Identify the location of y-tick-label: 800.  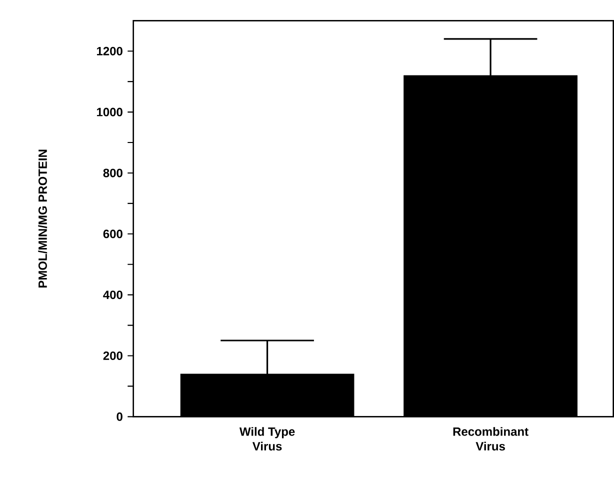
(112, 173).